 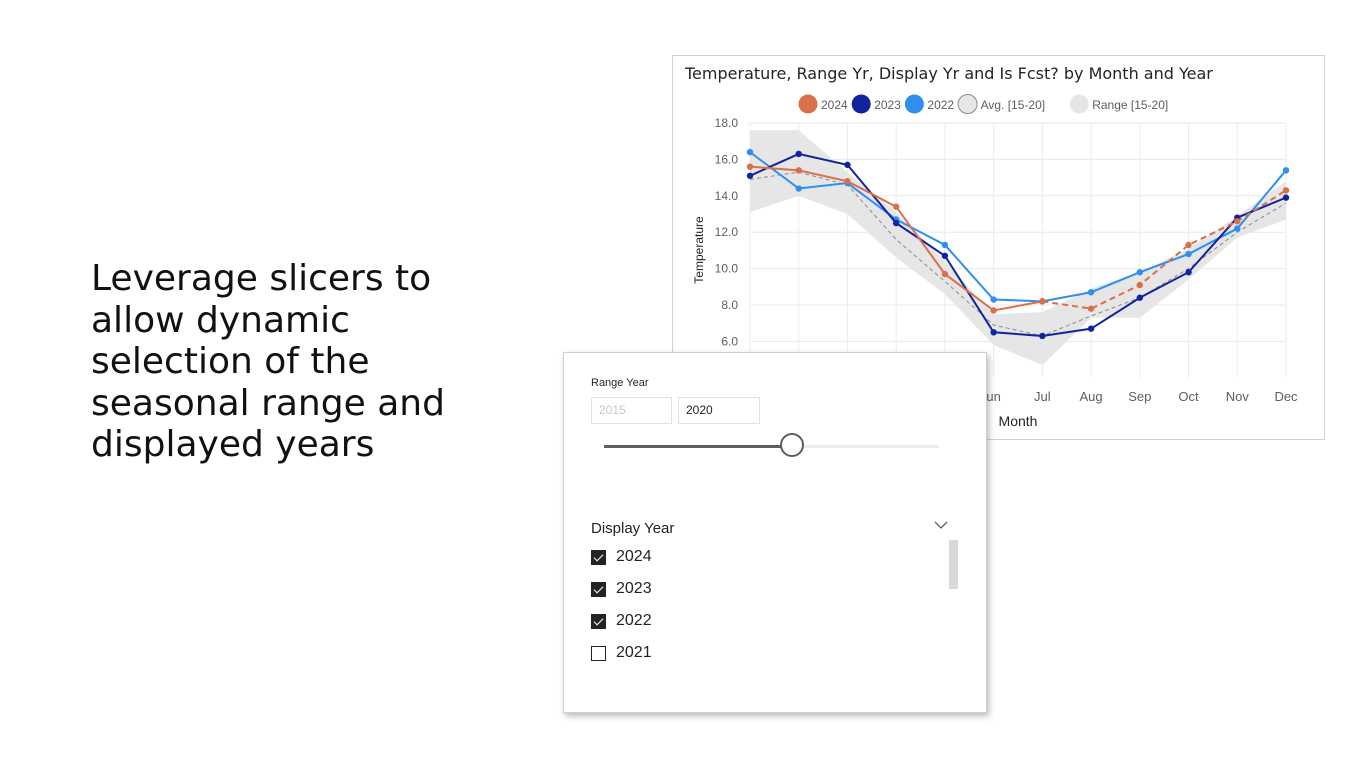 I want to click on y-axis-label: Temperature, so click(x=699, y=250).